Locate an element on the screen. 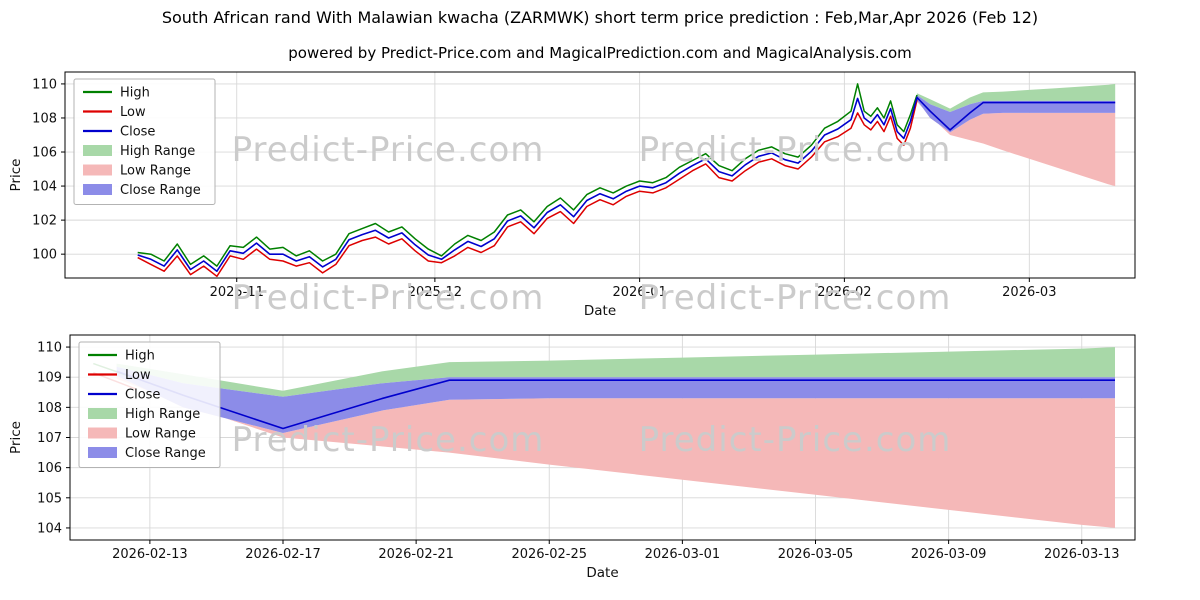 Image resolution: width=1200 pixels, height=600 pixels. low-range-band is located at coordinates (1016, 143).